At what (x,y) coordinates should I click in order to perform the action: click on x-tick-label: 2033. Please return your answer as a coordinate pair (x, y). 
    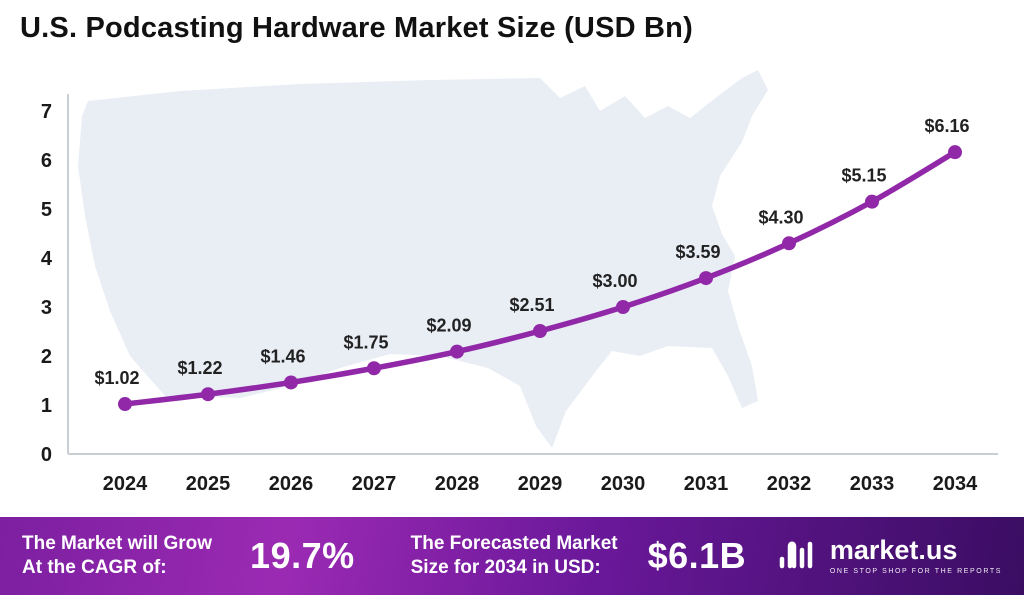
    Looking at the image, I should click on (872, 484).